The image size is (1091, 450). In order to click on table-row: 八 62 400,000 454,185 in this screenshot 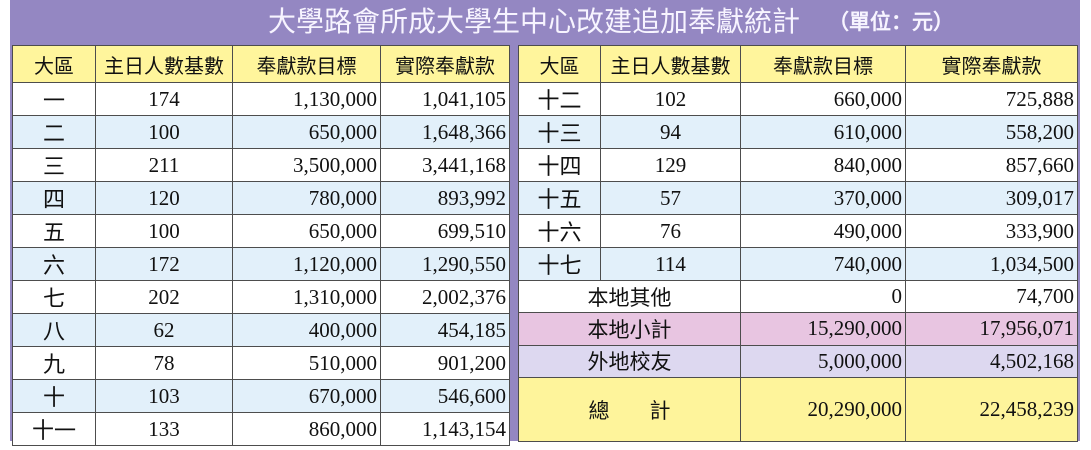, I will do `click(261, 330)`.